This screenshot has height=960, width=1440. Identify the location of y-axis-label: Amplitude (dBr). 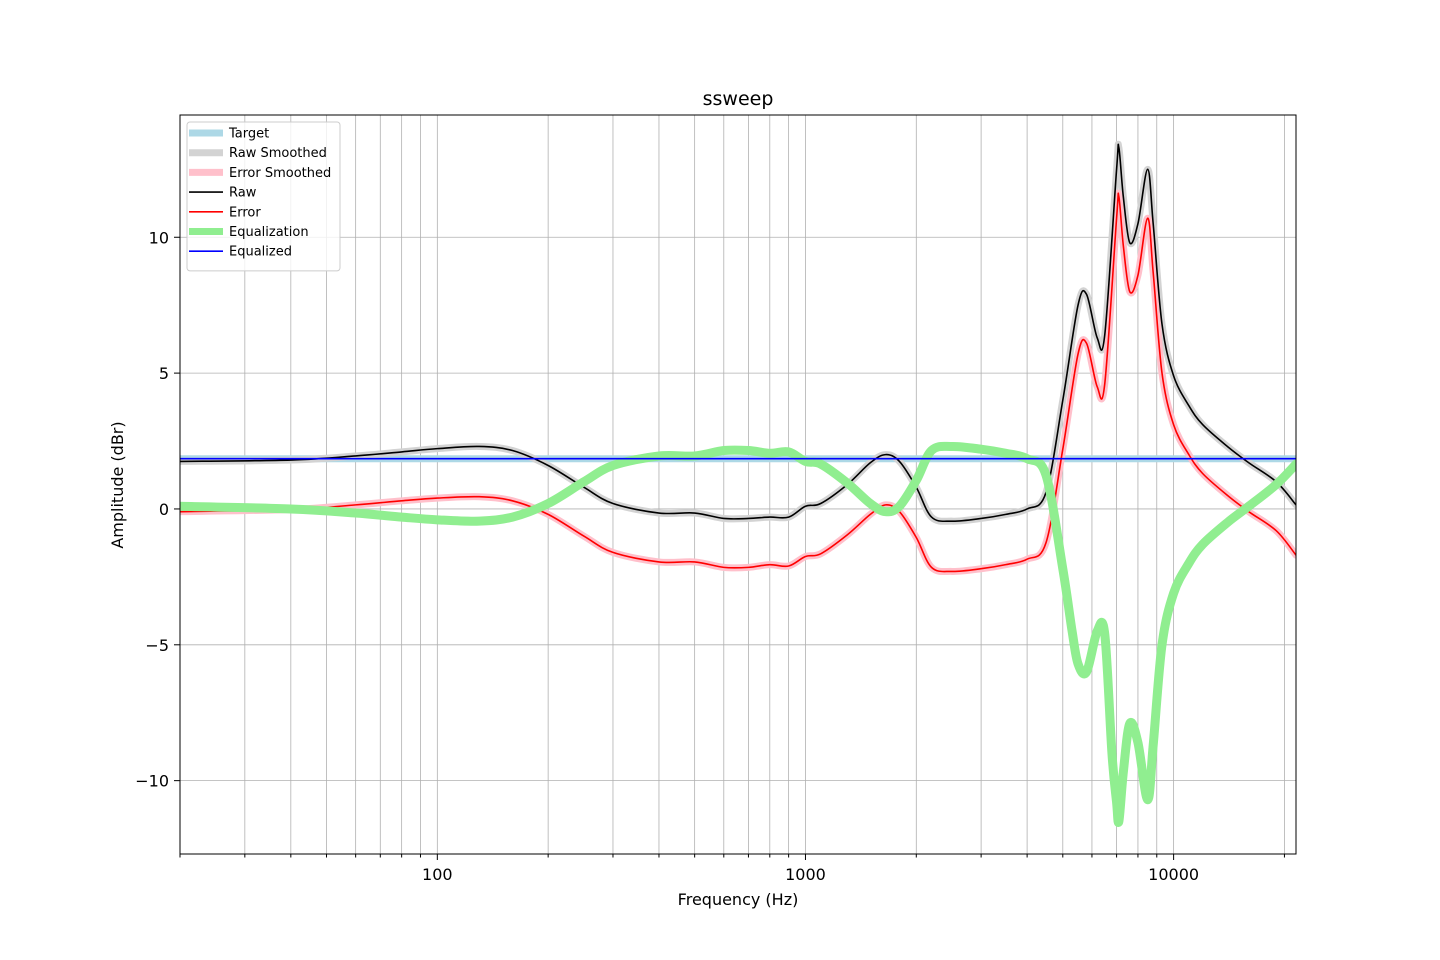
(117, 484).